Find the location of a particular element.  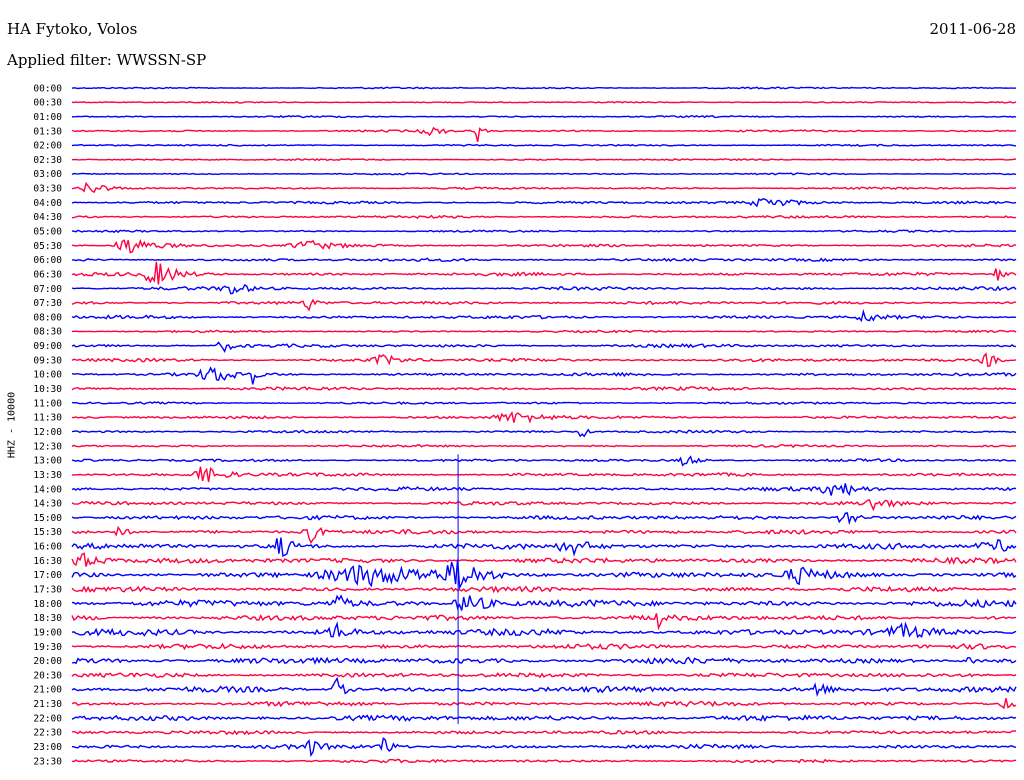

time-label: 22:30 is located at coordinates (47, 733).